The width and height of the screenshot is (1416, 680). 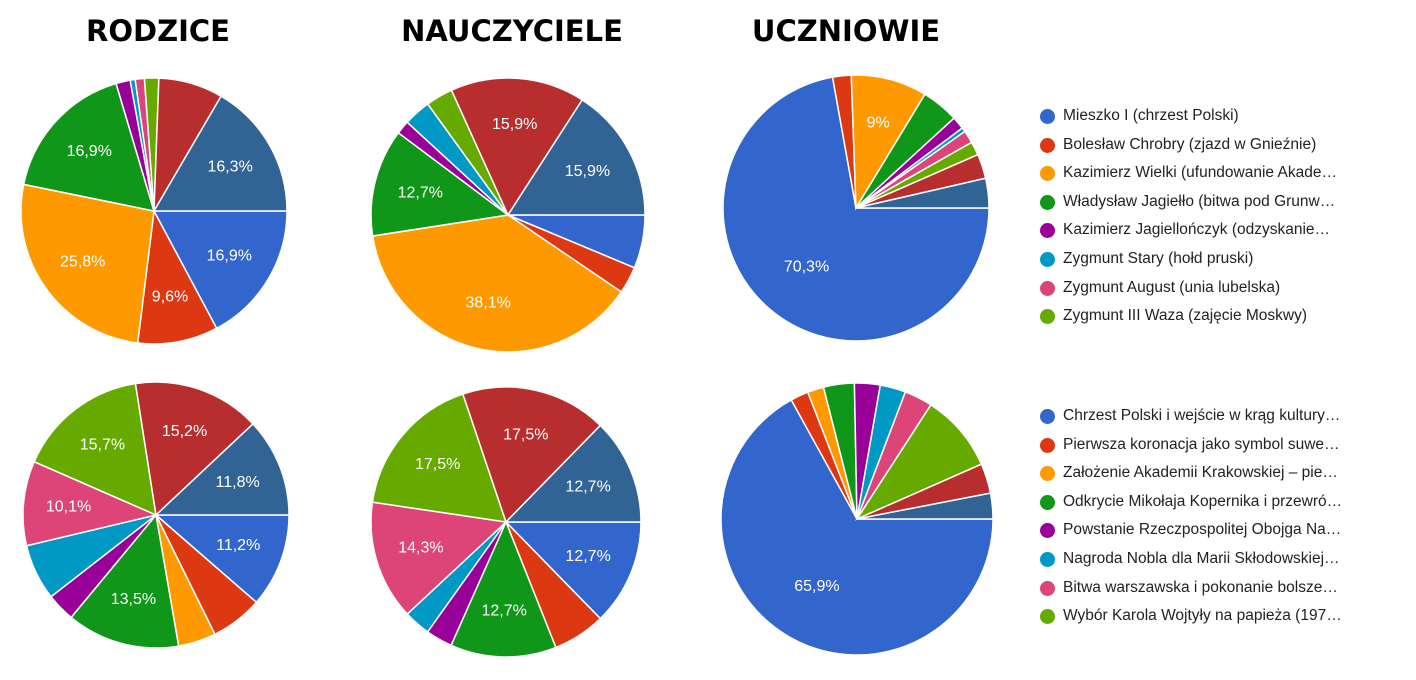 What do you see at coordinates (487, 302) in the screenshot?
I see `slice-label: 38,1%` at bounding box center [487, 302].